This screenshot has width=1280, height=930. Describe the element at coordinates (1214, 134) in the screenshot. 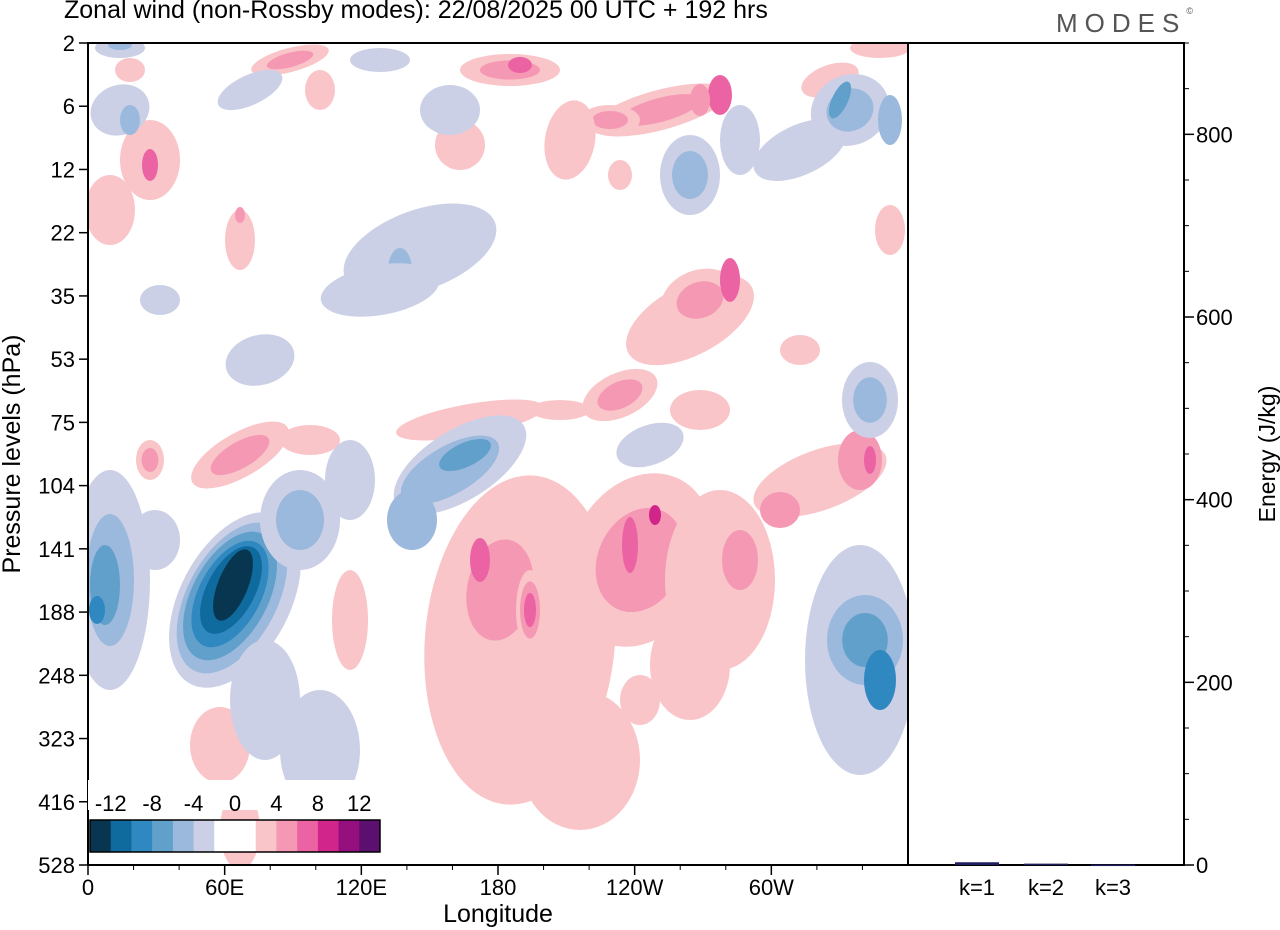

I see `energy-tick-label: 800` at that location.